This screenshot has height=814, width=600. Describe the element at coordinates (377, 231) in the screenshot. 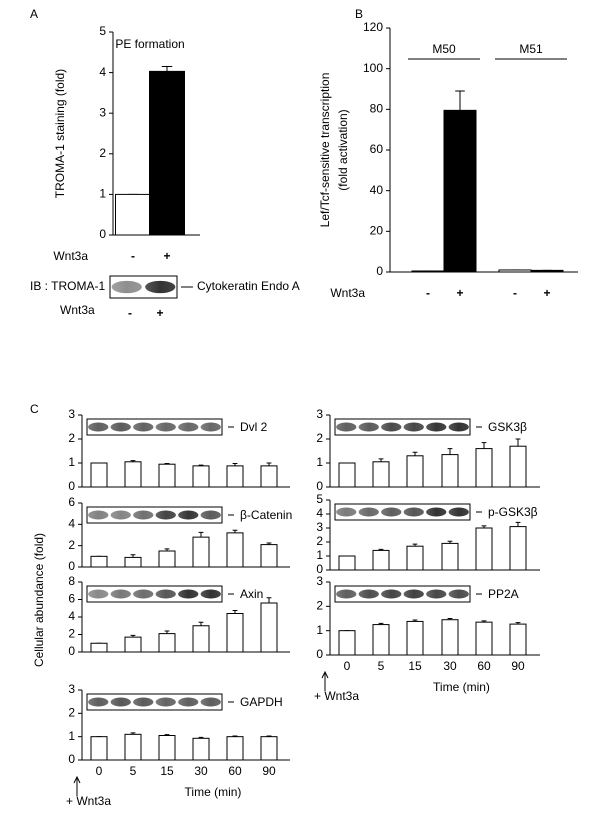

I see `y-tick-label: 20` at that location.